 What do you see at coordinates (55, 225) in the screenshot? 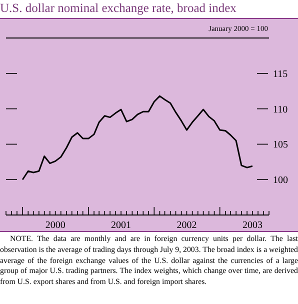
I see `x-tick-label: 2000` at bounding box center [55, 225].